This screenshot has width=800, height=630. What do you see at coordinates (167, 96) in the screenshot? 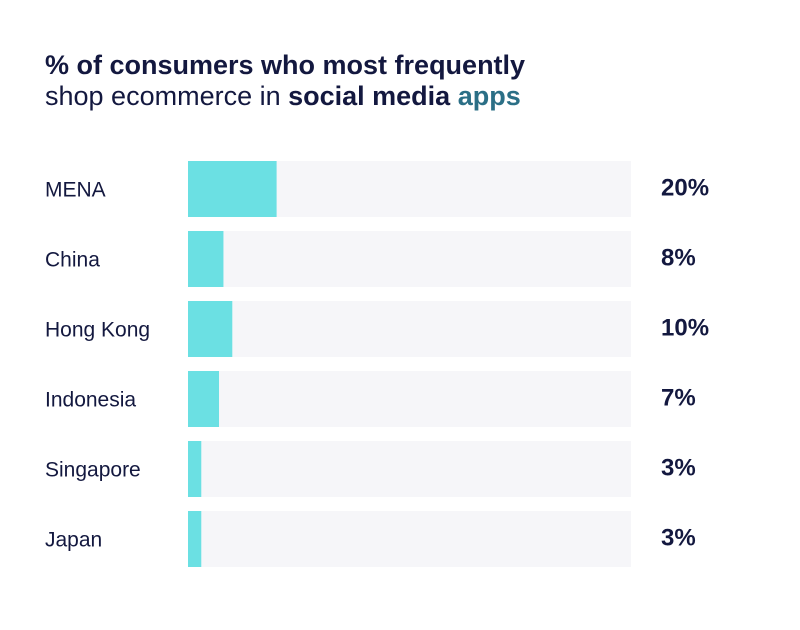
I see `title-line-2-plain: shop ecommerce in` at bounding box center [167, 96].